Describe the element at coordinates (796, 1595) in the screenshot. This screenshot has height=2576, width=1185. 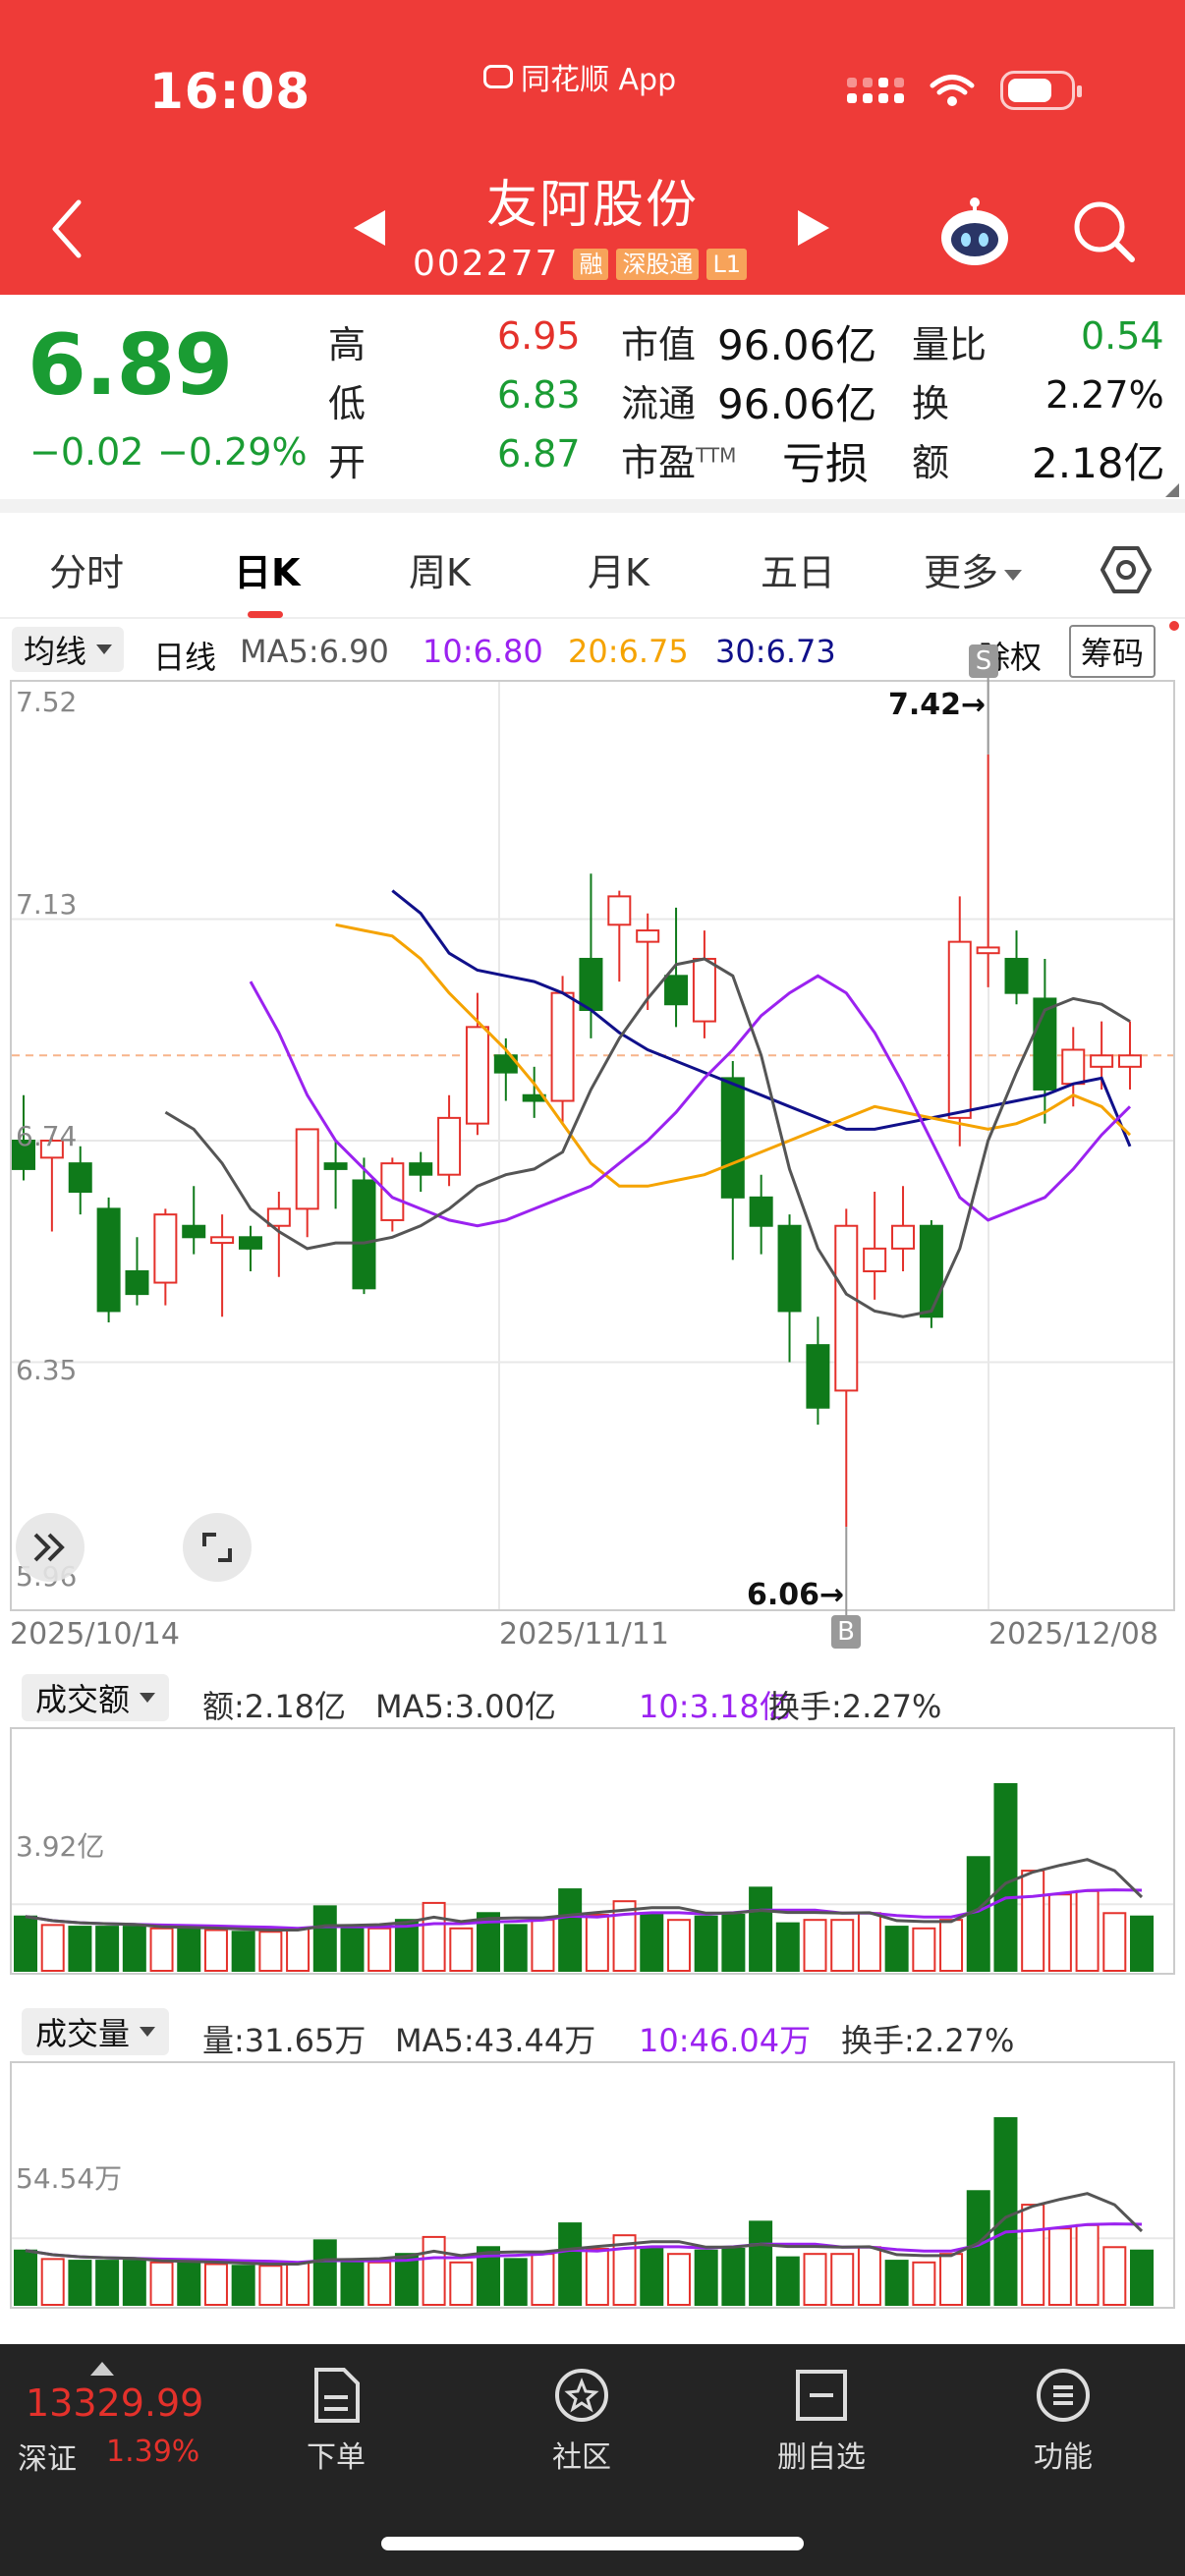
I see `low-price-marker: 6.06→` at that location.